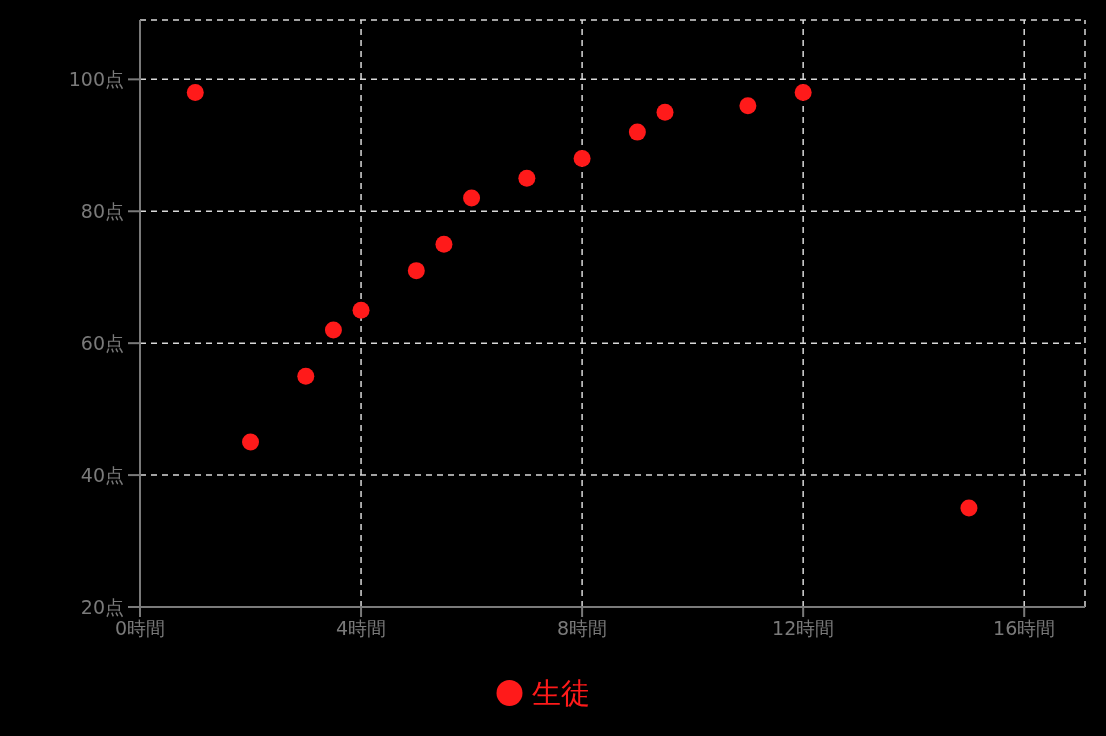 This screenshot has width=1106, height=736. I want to click on y-tick-label: 60点, so click(102, 342).